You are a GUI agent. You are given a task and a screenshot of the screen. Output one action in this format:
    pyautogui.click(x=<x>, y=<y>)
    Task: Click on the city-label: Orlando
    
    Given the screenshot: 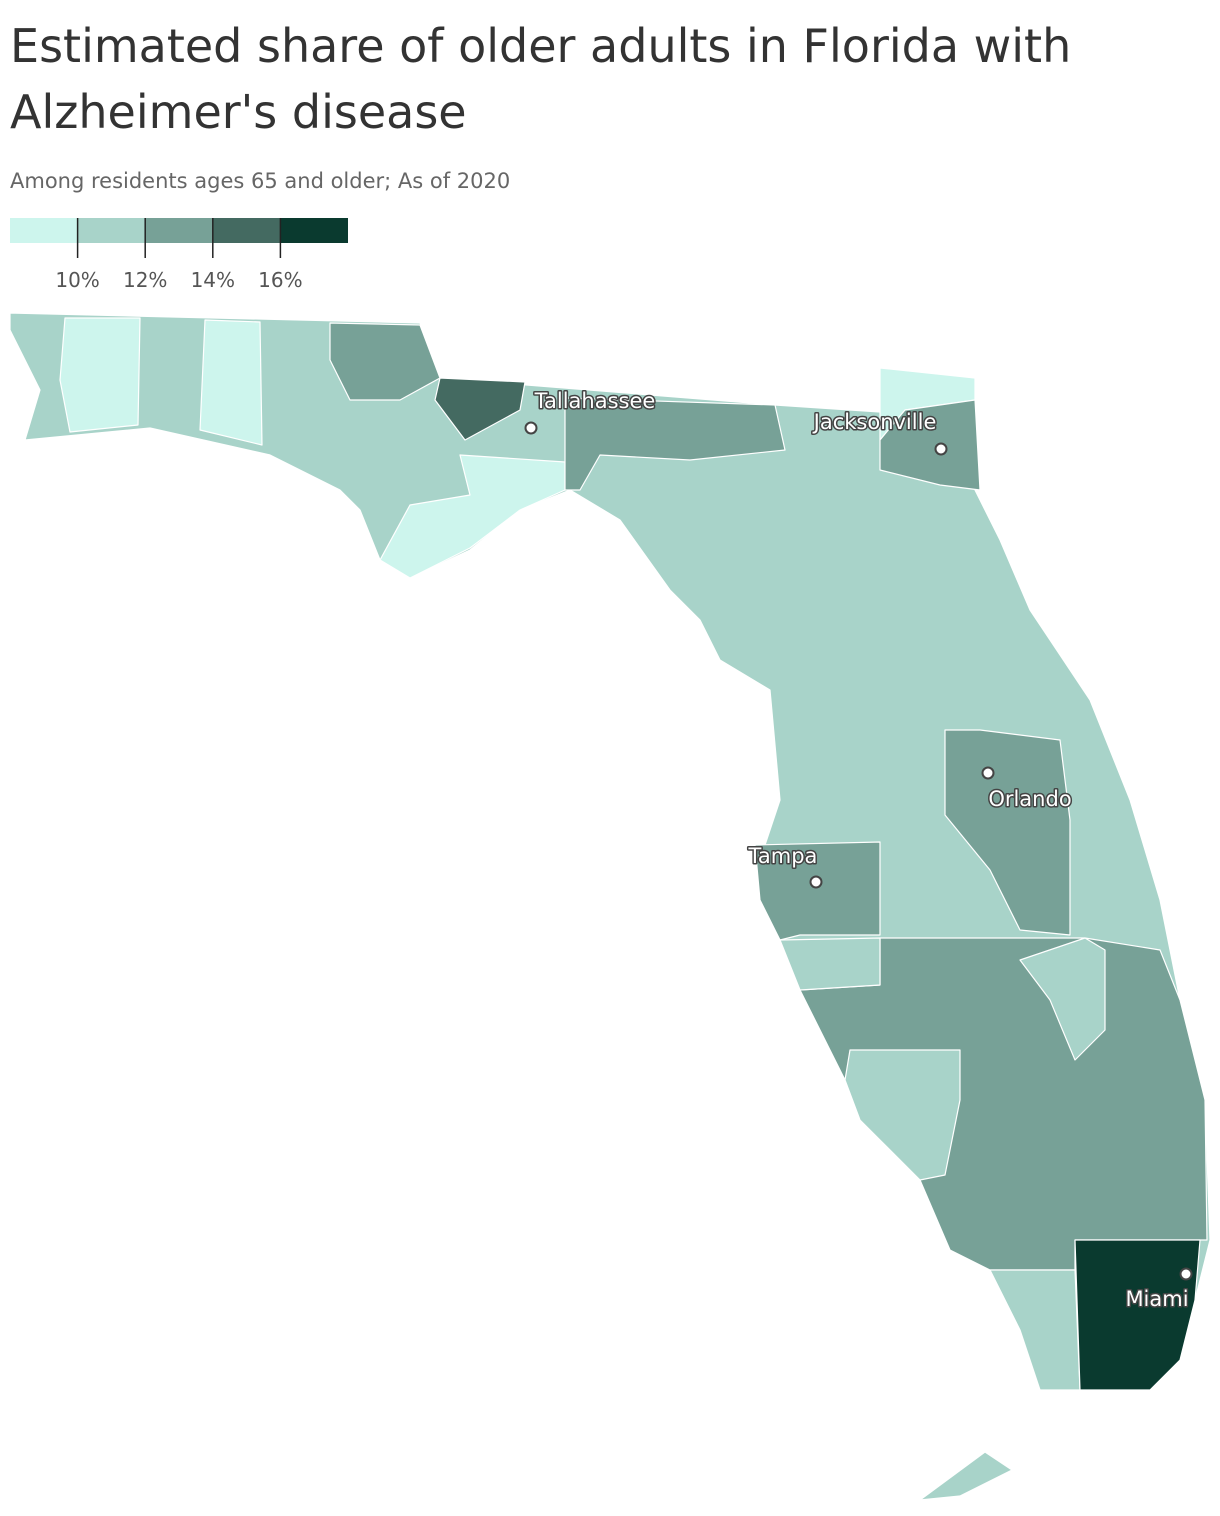 What is the action you would take?
    pyautogui.click(x=1029, y=799)
    